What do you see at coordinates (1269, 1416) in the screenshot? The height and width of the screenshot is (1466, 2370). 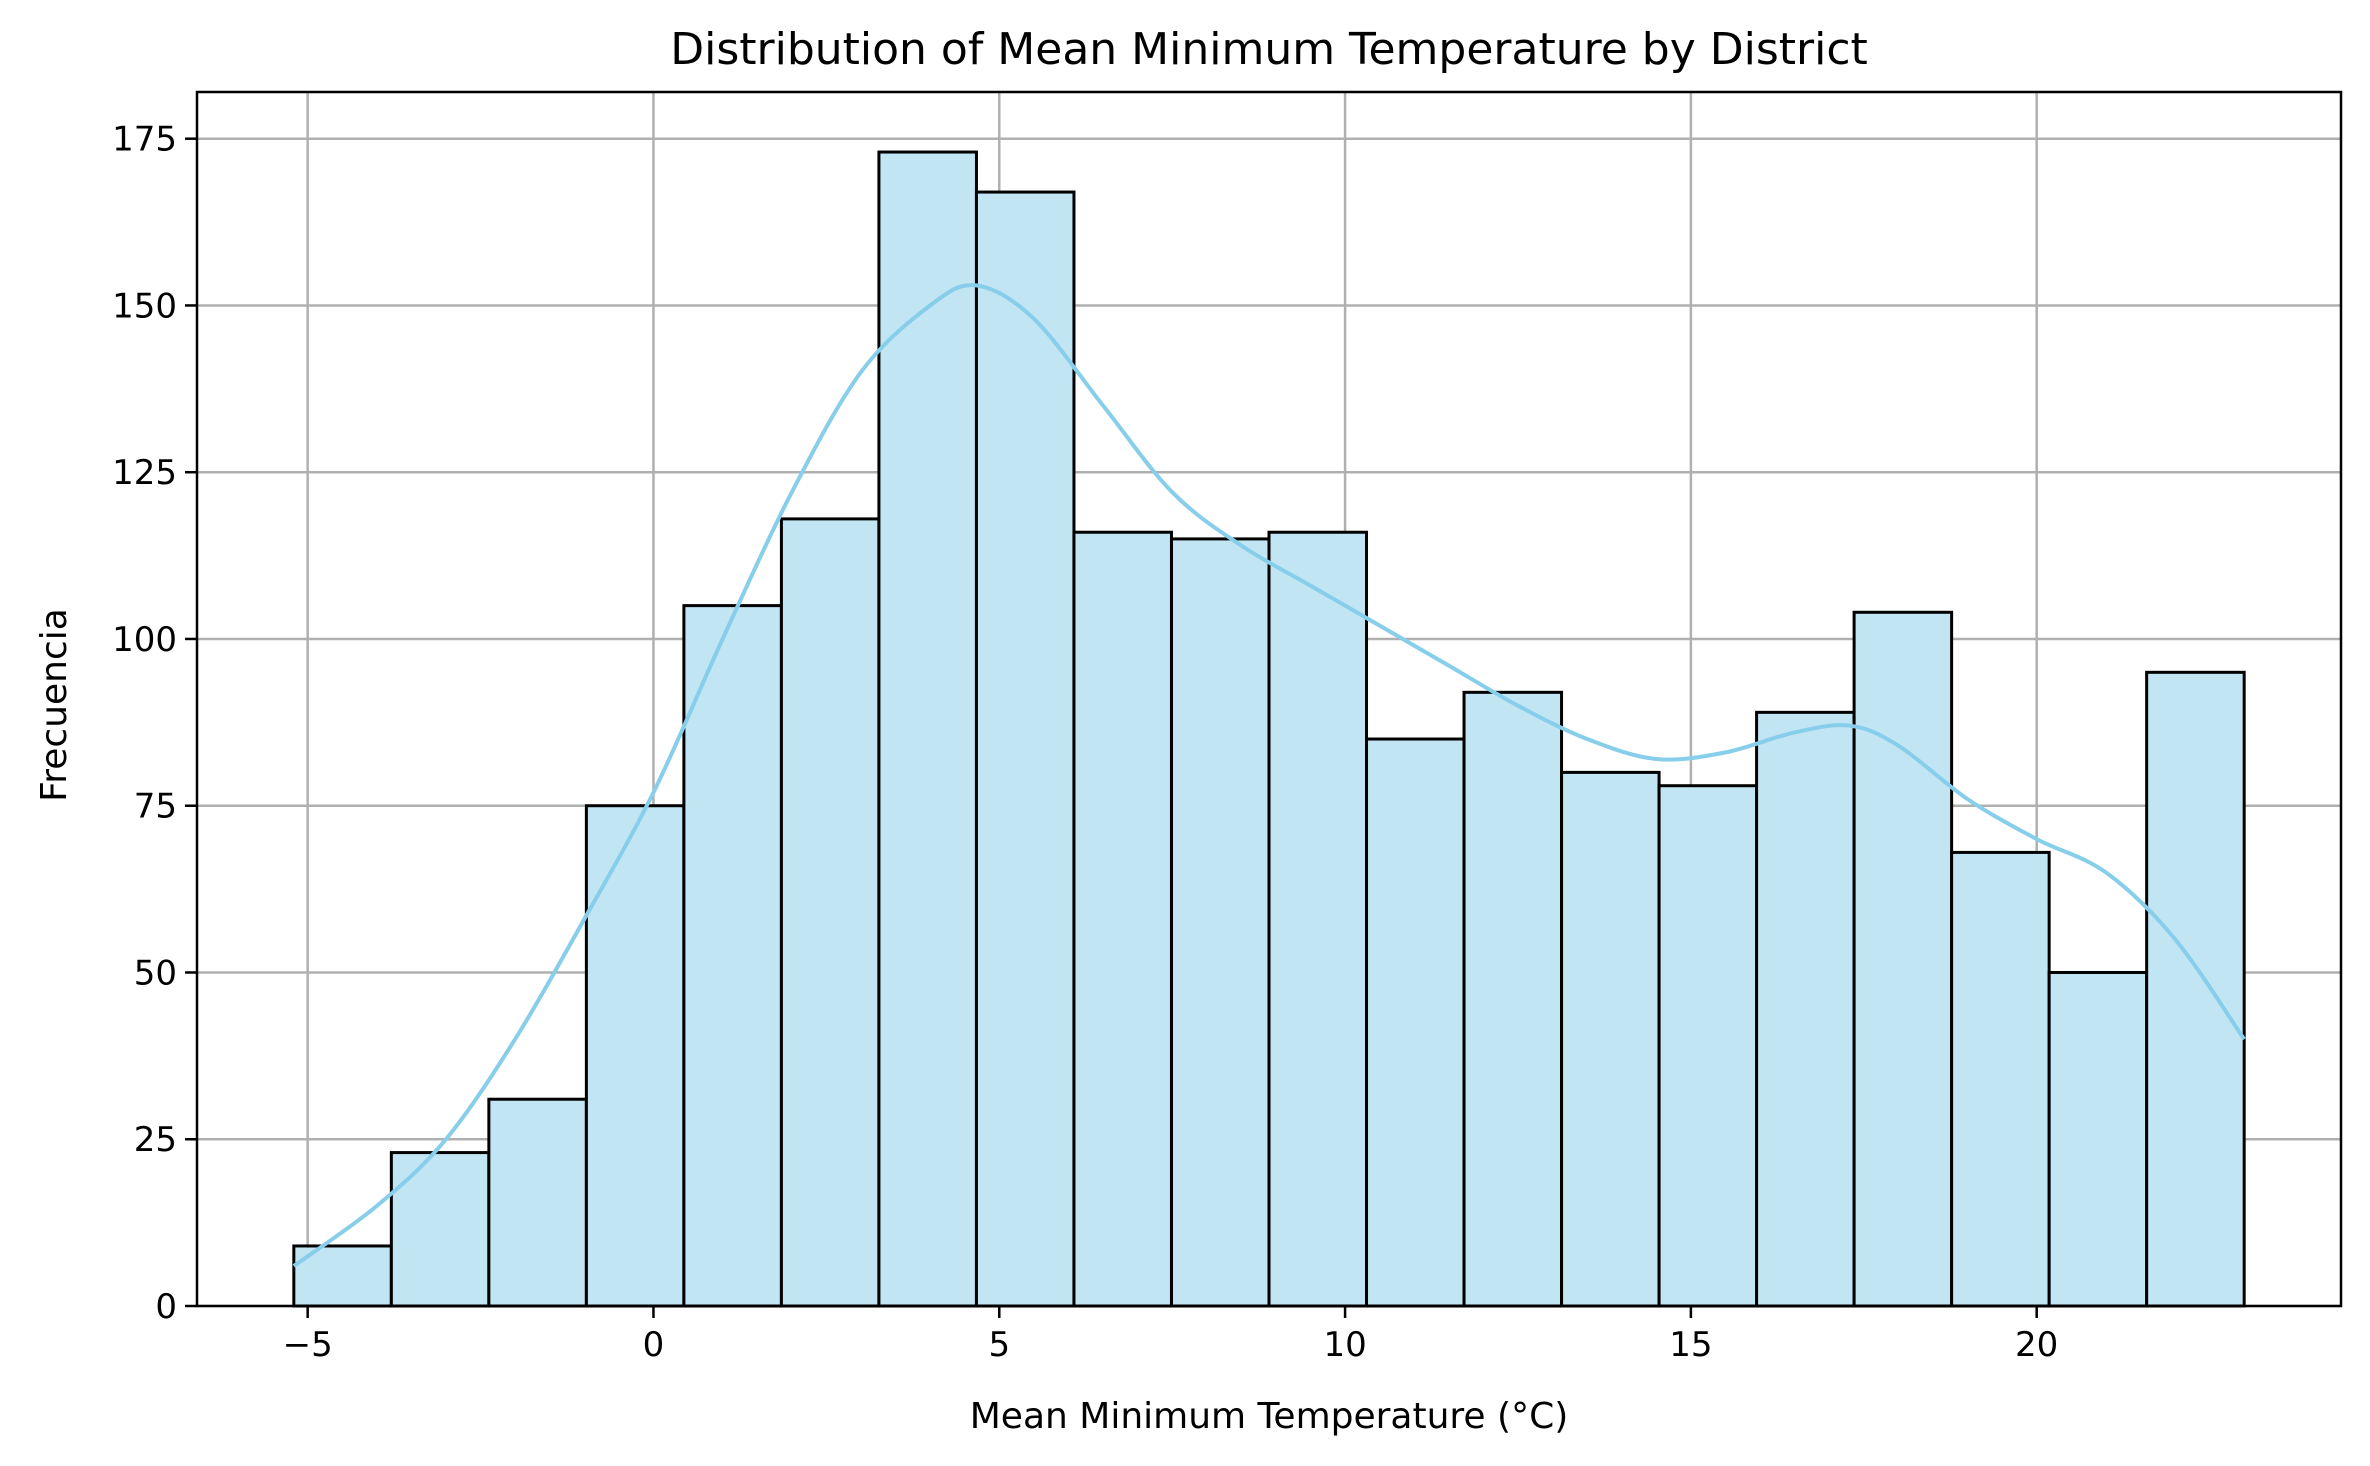 I see `x-axis-label: Mean Minimum Temperature (°C)` at bounding box center [1269, 1416].